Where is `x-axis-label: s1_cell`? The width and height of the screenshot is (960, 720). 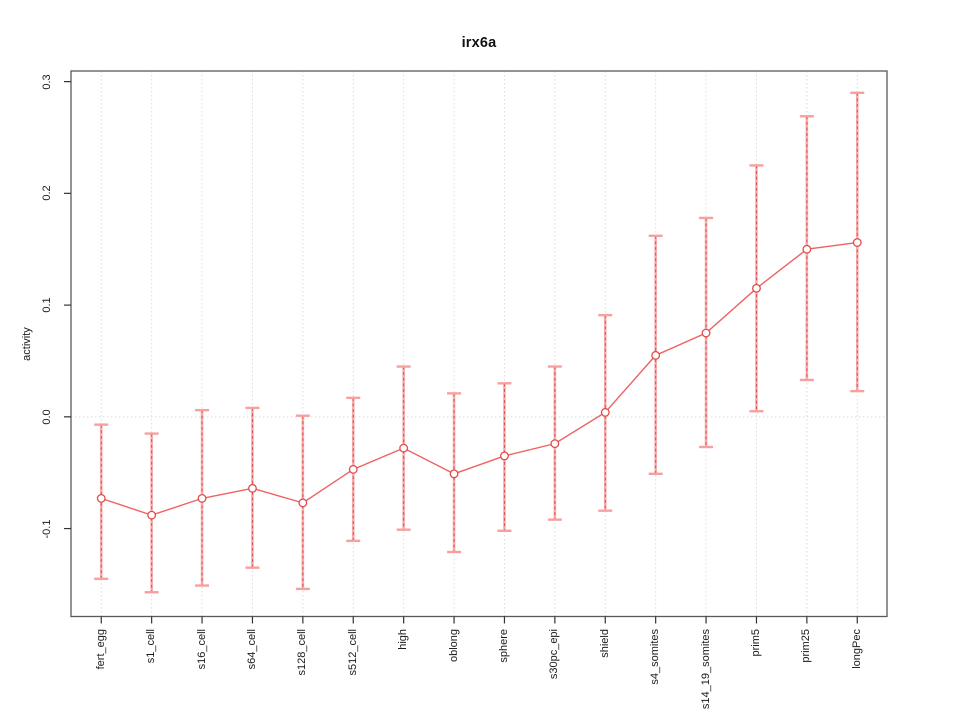
x-axis-label: s1_cell is located at coordinates (151, 646).